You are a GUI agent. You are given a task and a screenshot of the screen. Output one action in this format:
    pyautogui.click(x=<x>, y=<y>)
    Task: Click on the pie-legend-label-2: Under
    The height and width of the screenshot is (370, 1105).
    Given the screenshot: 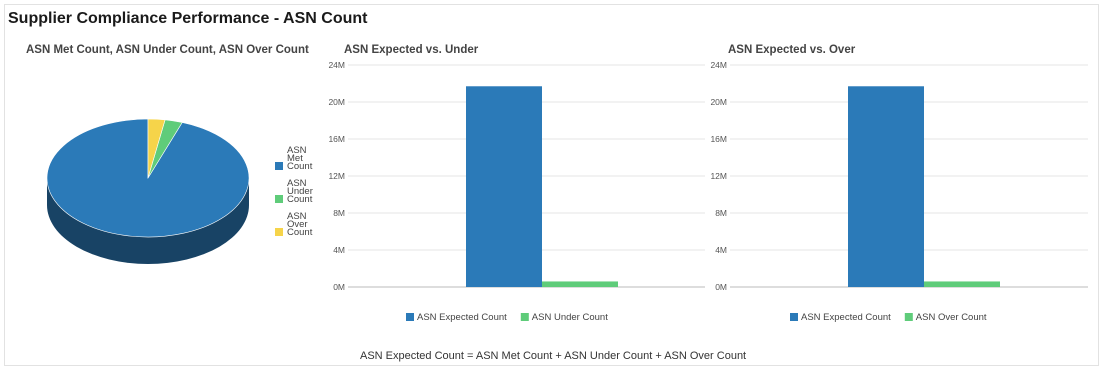 What is the action you would take?
    pyautogui.click(x=300, y=191)
    